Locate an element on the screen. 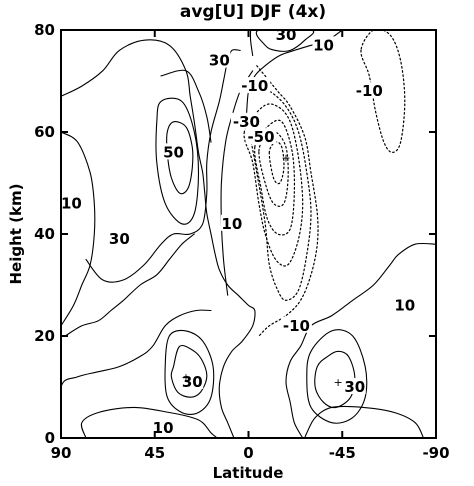 Image resolution: width=474 pixels, height=486 pixels. y-tick-label-4: 80 is located at coordinates (44, 30).